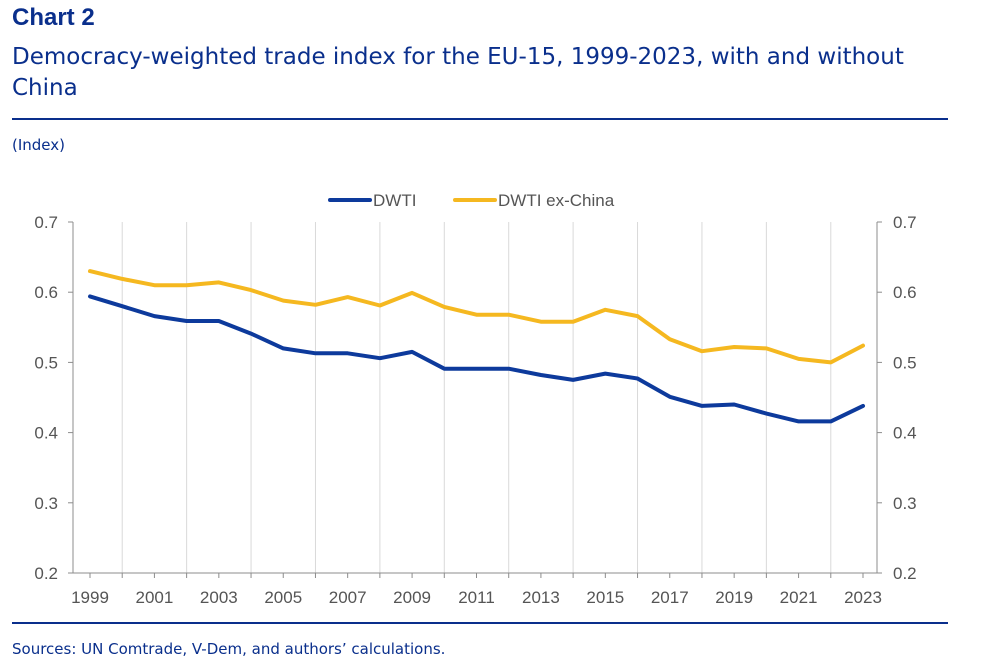 The width and height of the screenshot is (982, 663). What do you see at coordinates (541, 597) in the screenshot?
I see `x-tick-label: 2013` at bounding box center [541, 597].